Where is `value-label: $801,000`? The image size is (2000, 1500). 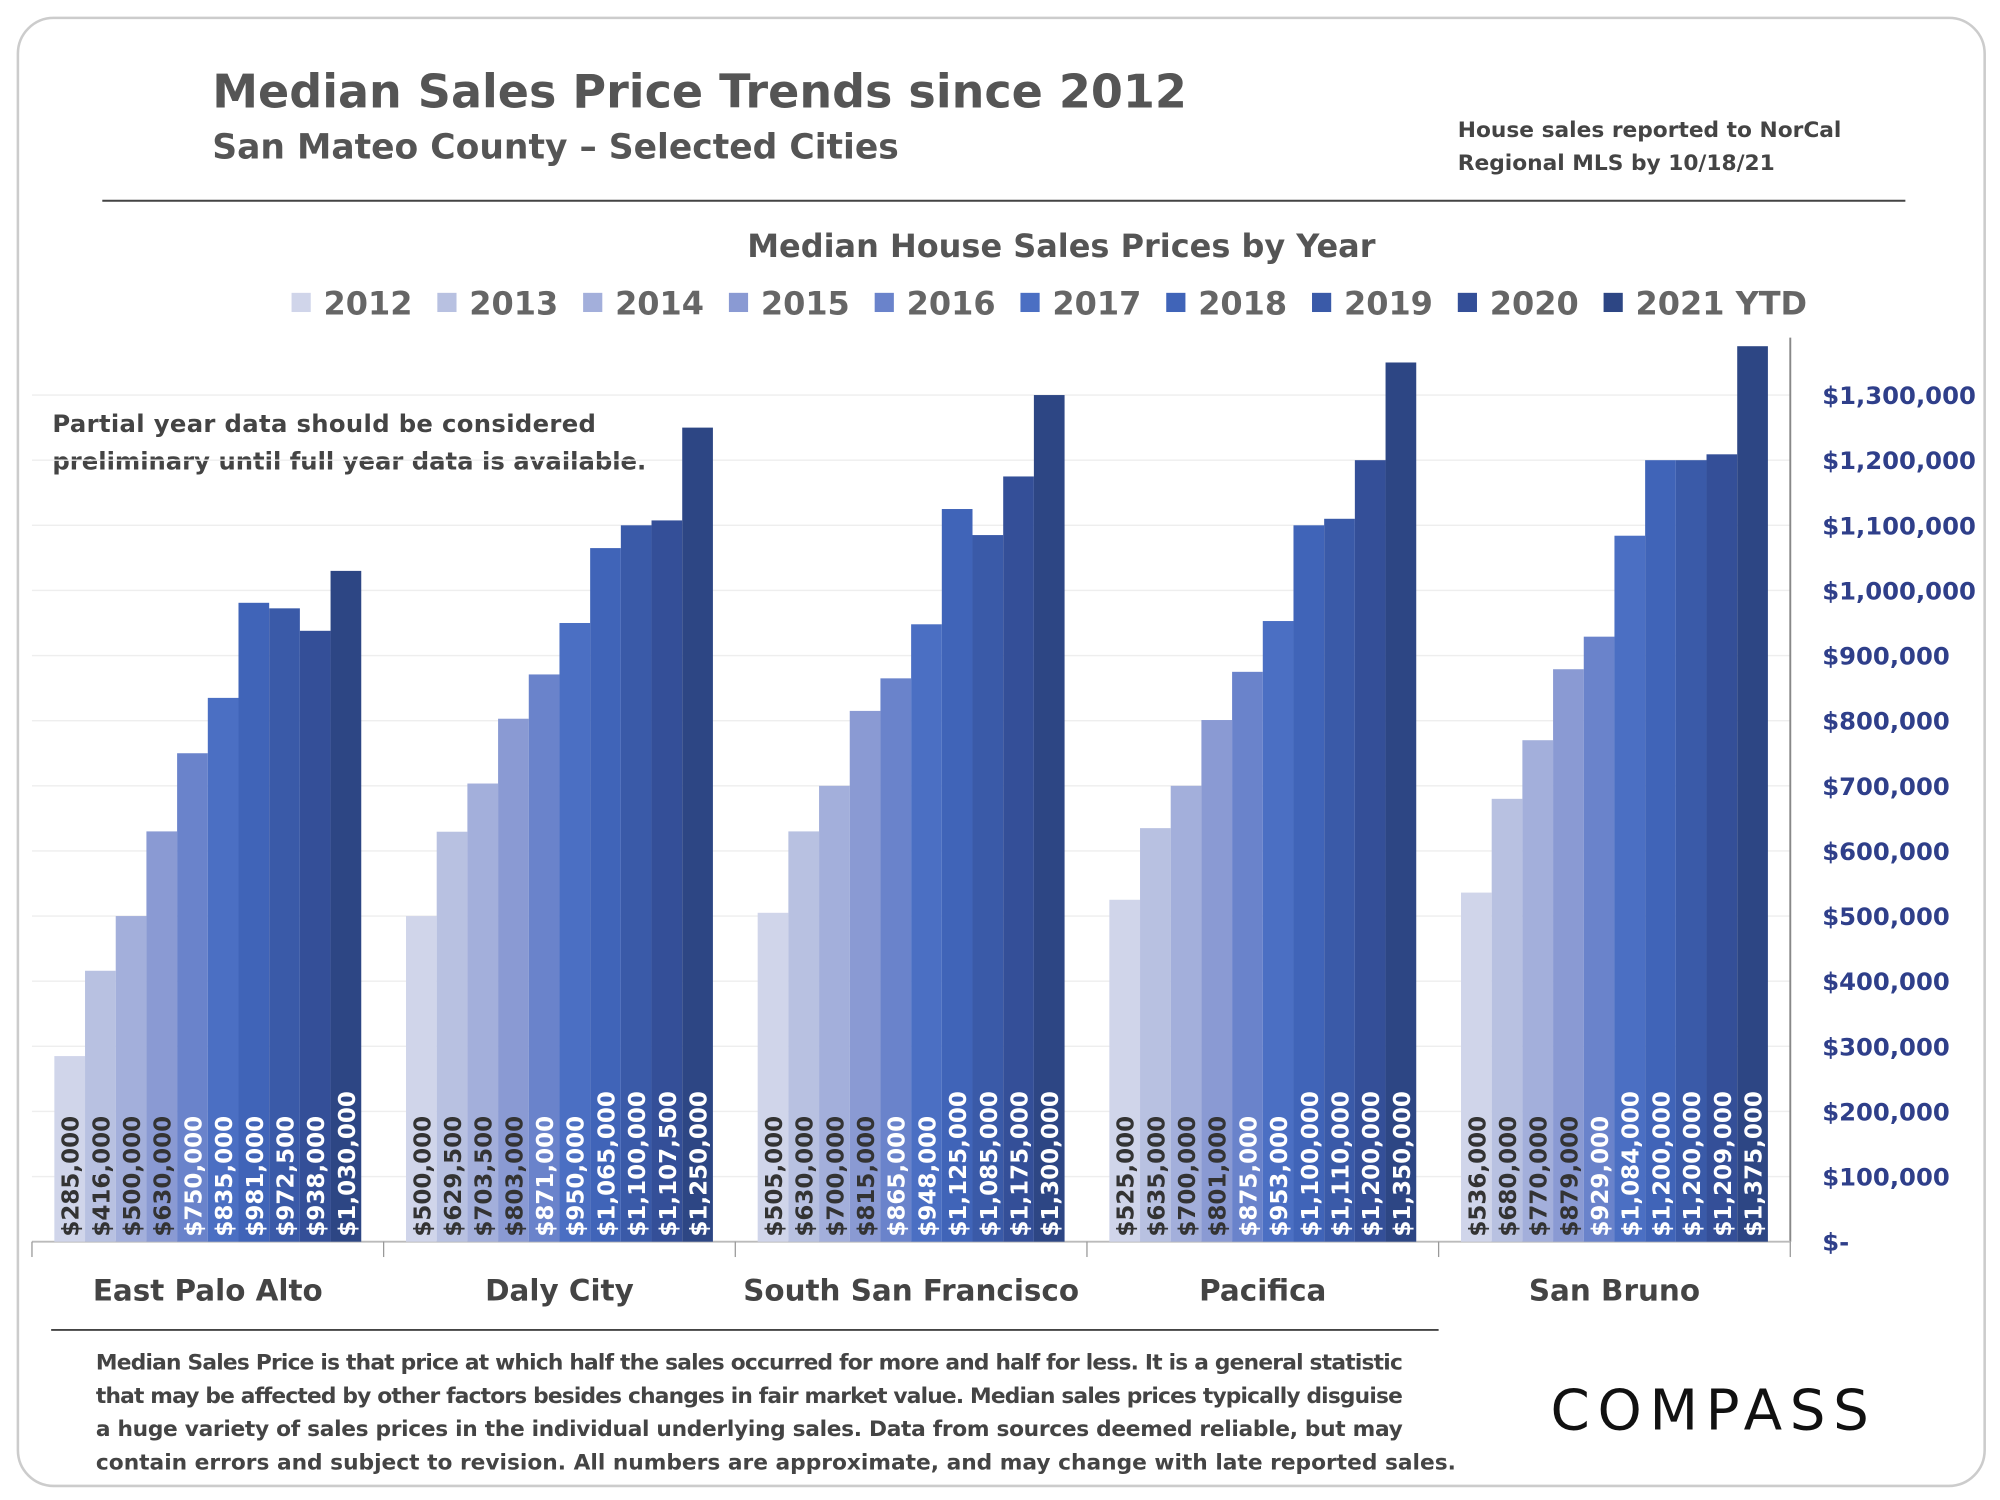
value-label: $801,000 is located at coordinates (1219, 1176).